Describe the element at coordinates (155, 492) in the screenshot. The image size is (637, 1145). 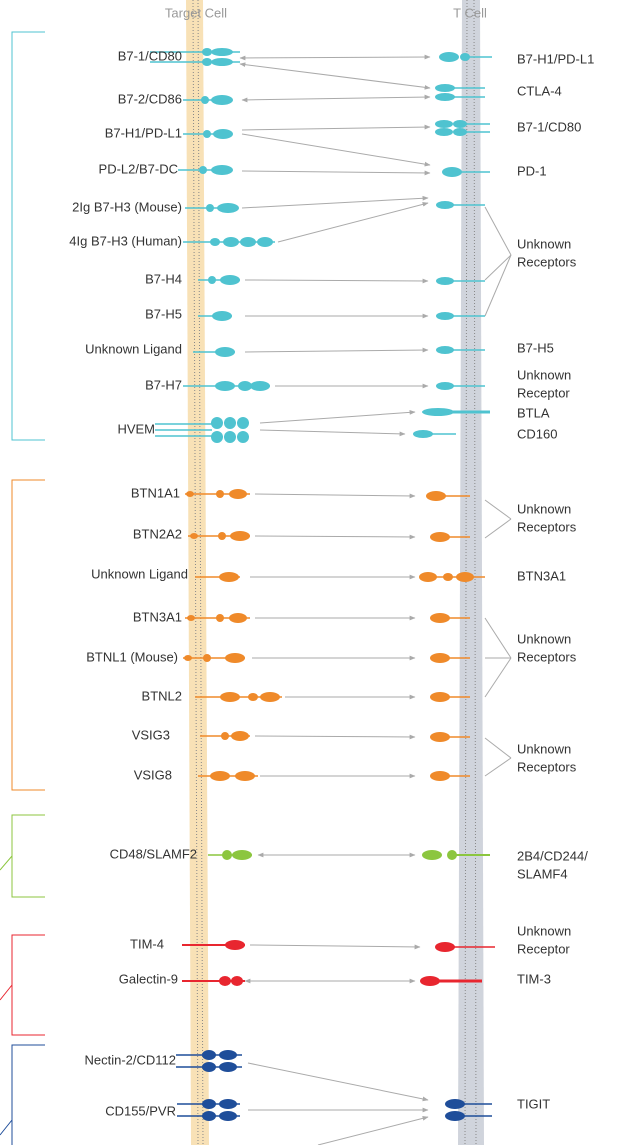
I see `ligand-label: BTN1A1` at that location.